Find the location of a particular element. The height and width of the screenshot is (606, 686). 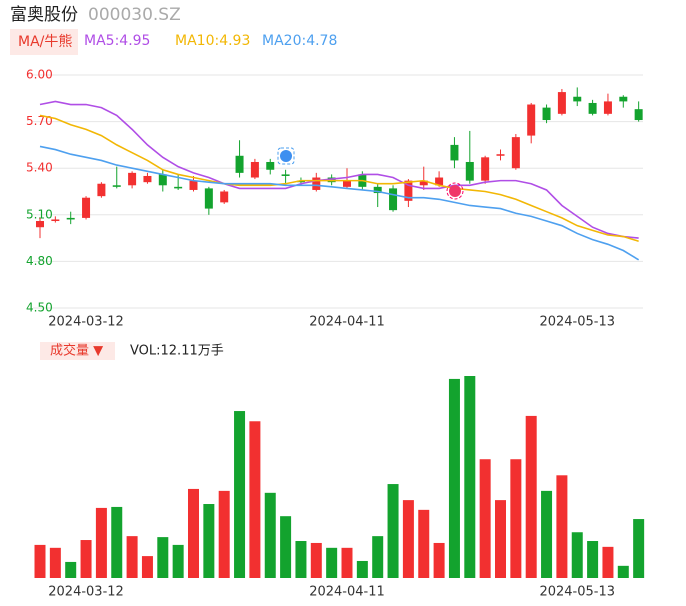

ma-button is located at coordinates (44, 42).